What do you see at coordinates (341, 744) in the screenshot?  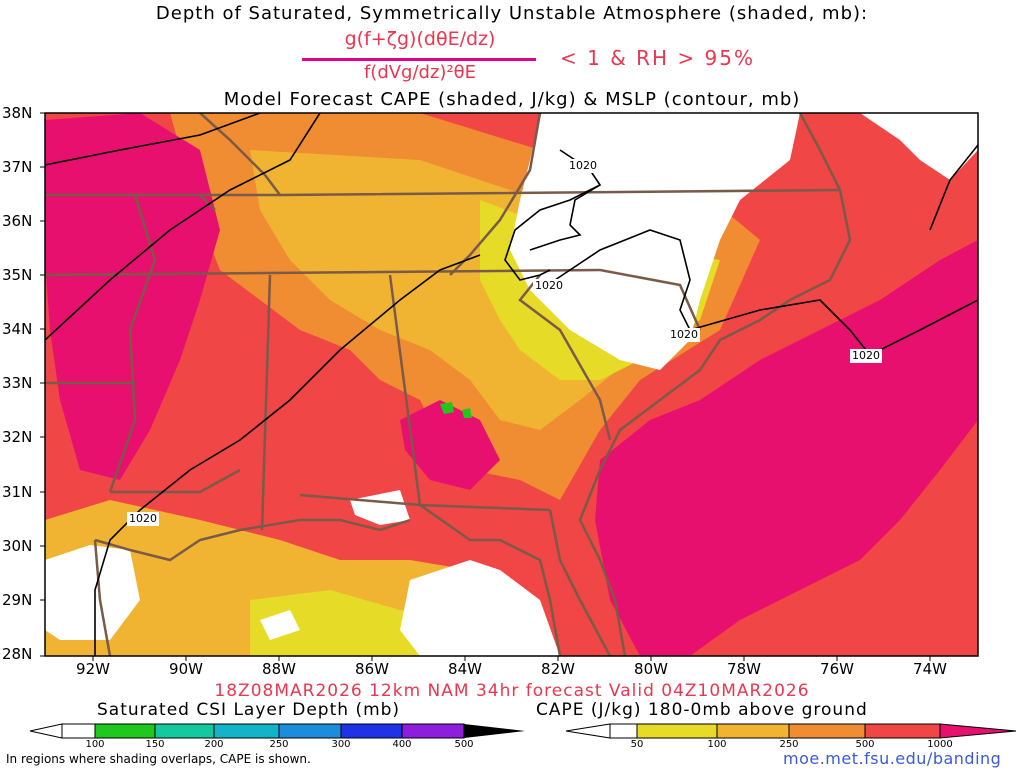 I see `csi-tick: 300` at bounding box center [341, 744].